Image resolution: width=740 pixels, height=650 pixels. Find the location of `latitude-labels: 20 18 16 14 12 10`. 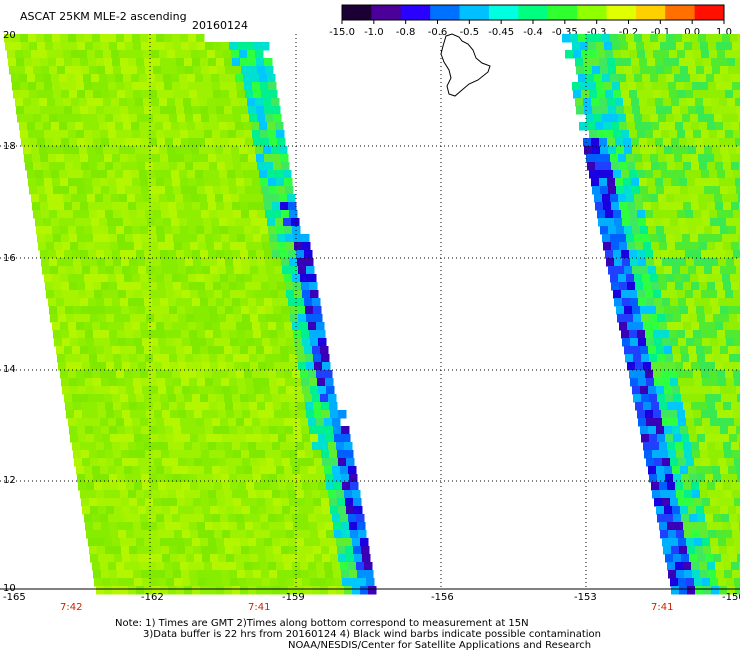

latitude-labels: 20 18 16 14 12 10 is located at coordinates (9, 312).